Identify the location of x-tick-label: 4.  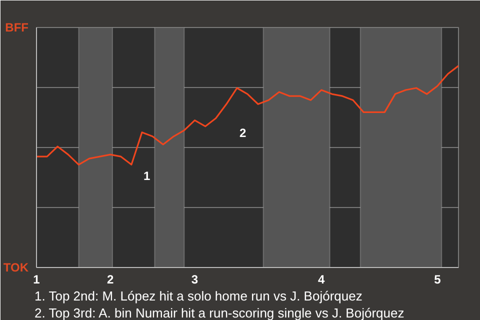
(322, 279).